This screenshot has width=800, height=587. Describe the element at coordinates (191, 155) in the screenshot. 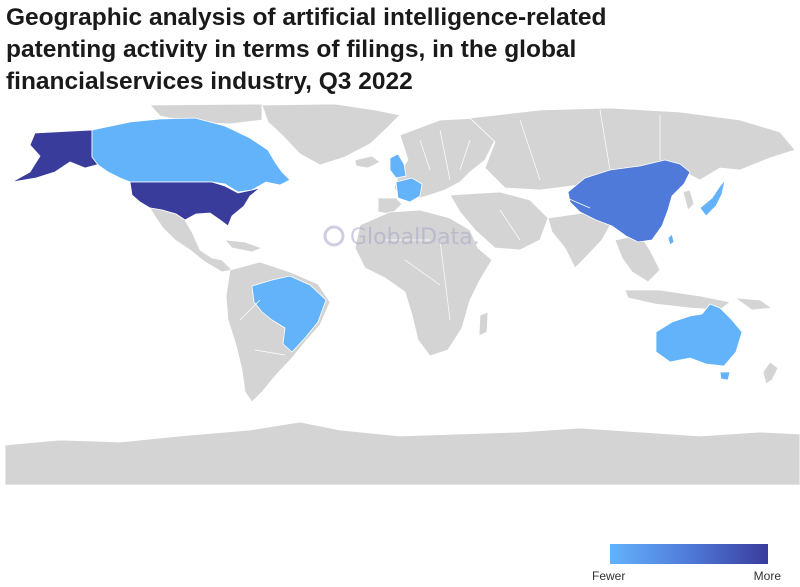

I see `region-canada` at that location.